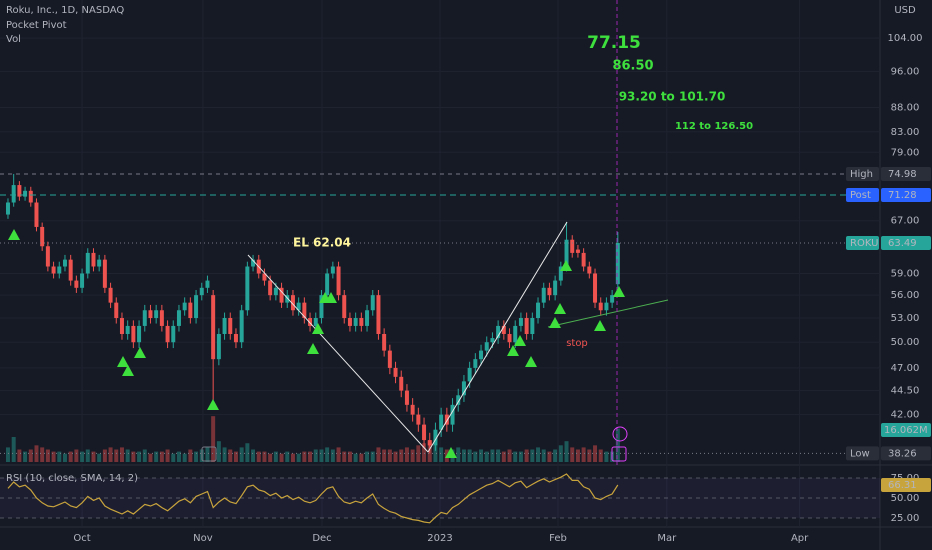 The width and height of the screenshot is (932, 550). What do you see at coordinates (902, 453) in the screenshot?
I see `tag-value: 38.26` at bounding box center [902, 453].